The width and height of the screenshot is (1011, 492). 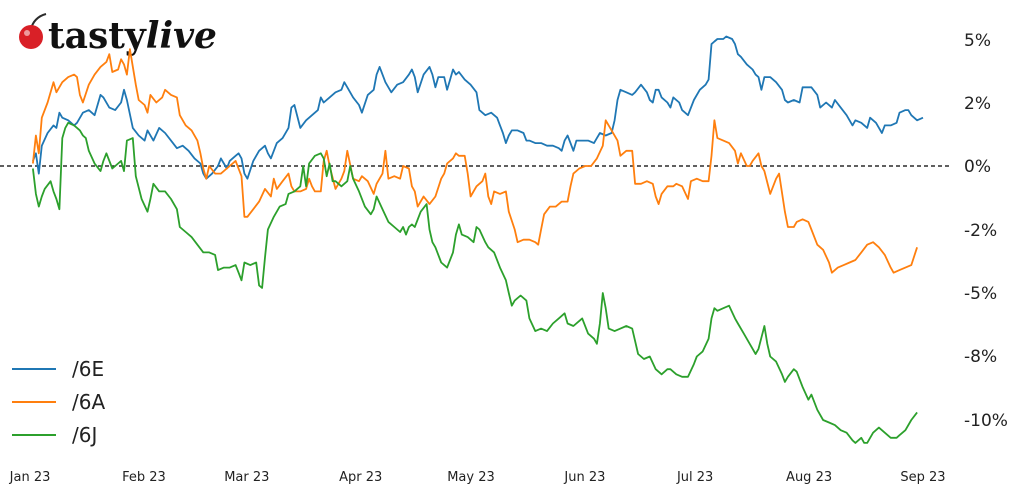 What do you see at coordinates (33, 31) in the screenshot?
I see `cherry-icon` at bounding box center [33, 31].